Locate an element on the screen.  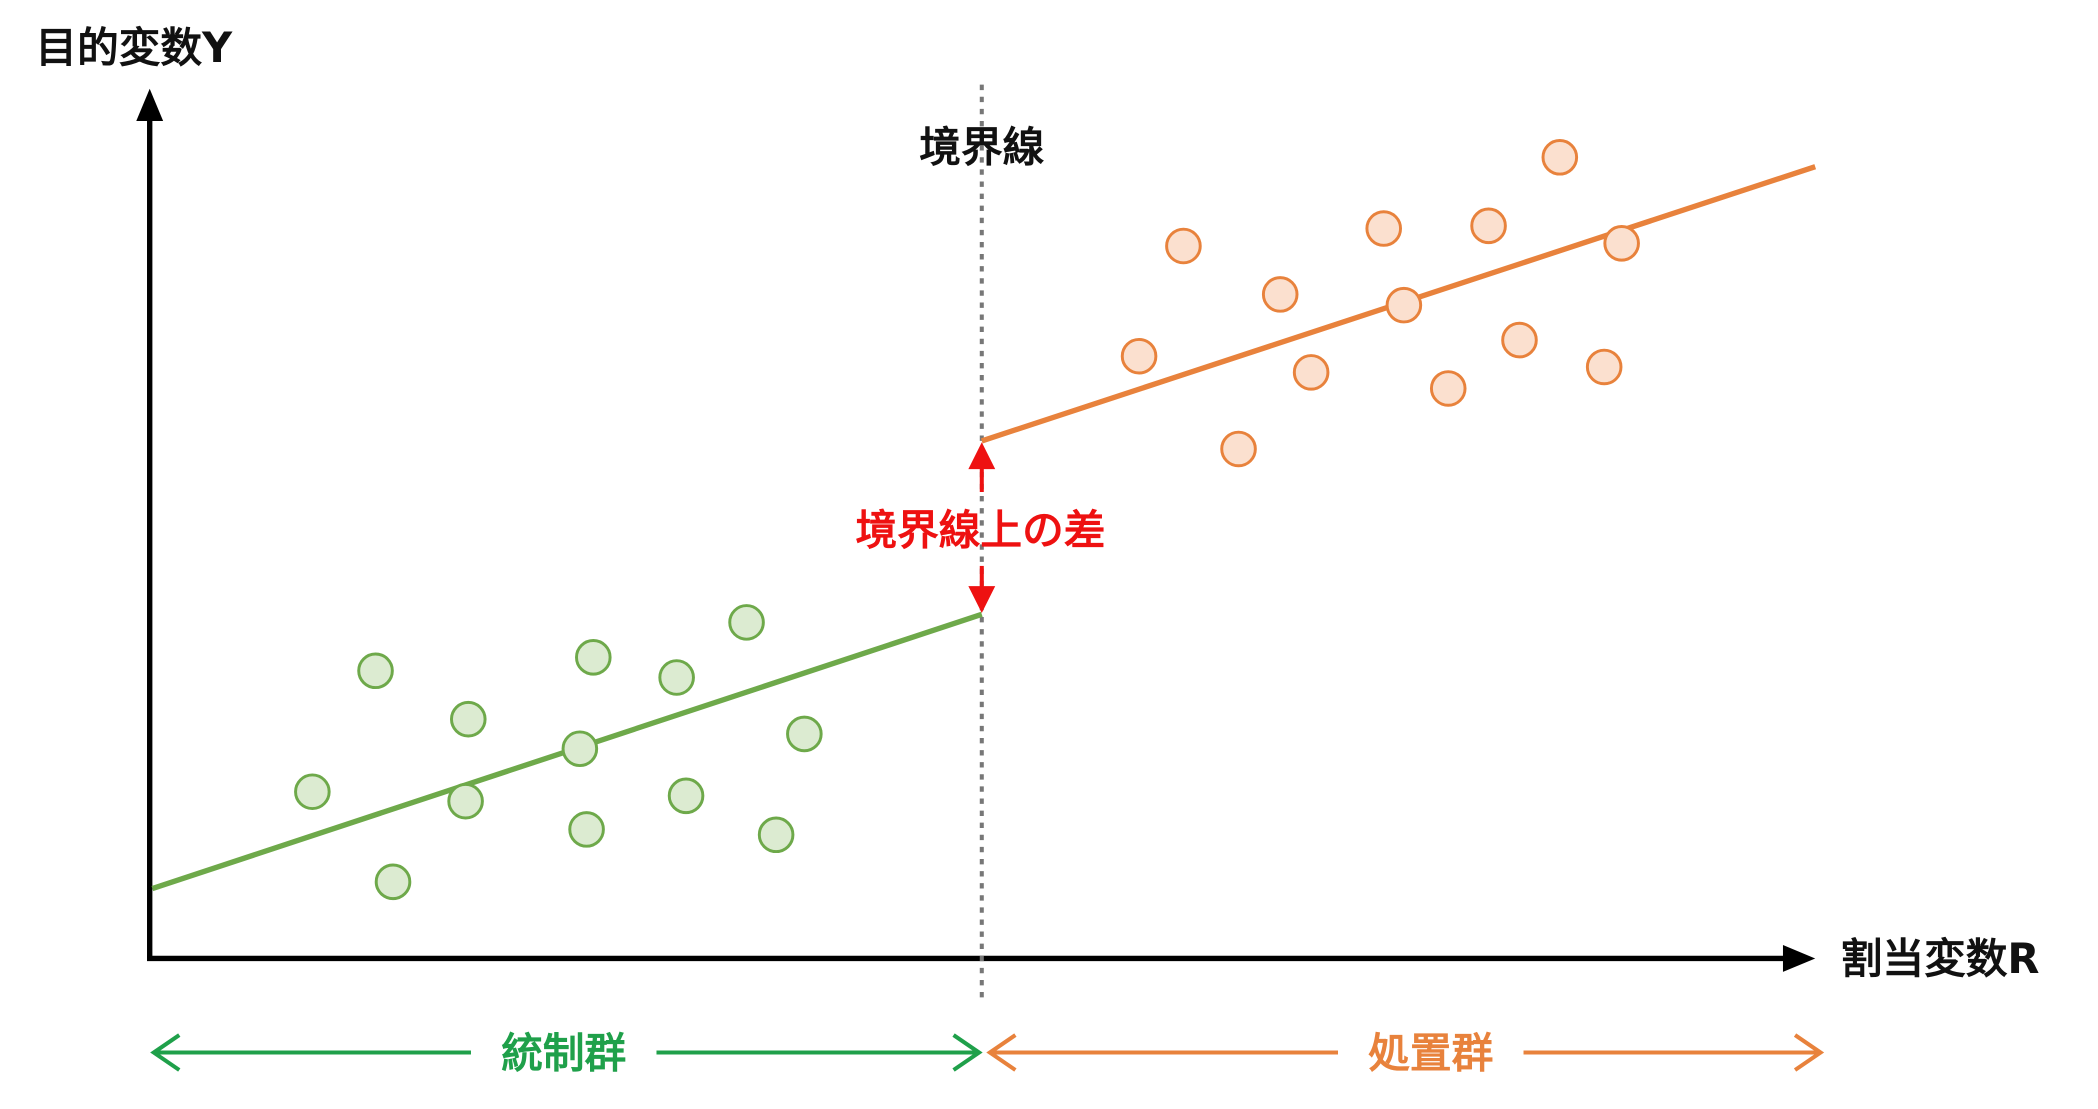
treatment-range-right-arrowhead is located at coordinates (1809, 1052).